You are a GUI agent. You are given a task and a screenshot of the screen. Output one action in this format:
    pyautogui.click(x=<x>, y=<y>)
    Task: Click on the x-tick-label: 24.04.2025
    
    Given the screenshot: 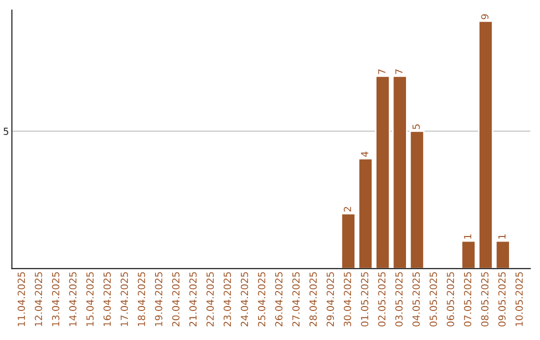 What is the action you would take?
    pyautogui.click(x=244, y=299)
    